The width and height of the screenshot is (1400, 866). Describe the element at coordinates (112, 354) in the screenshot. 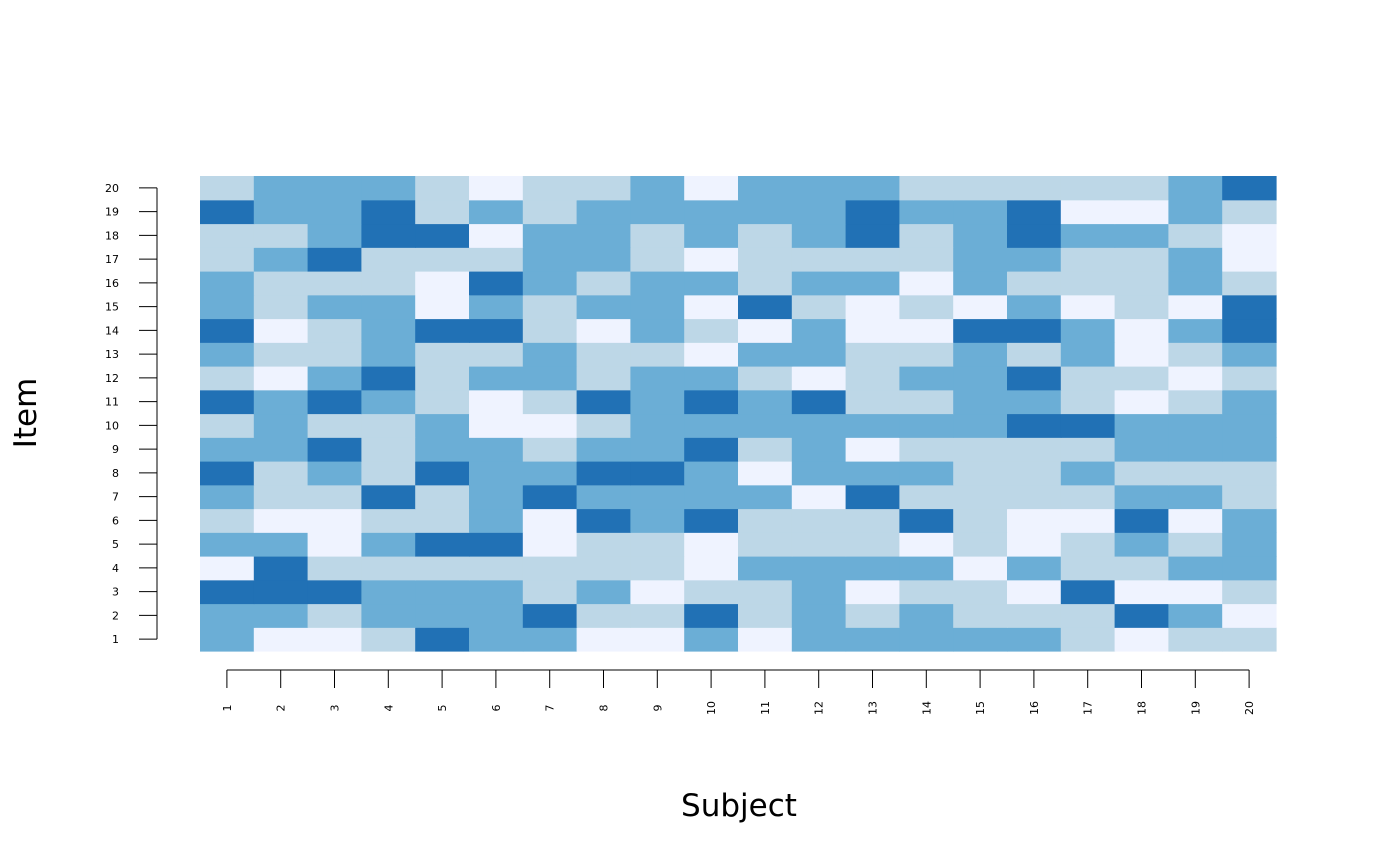

I see `y-tick-label-13: 13` at that location.